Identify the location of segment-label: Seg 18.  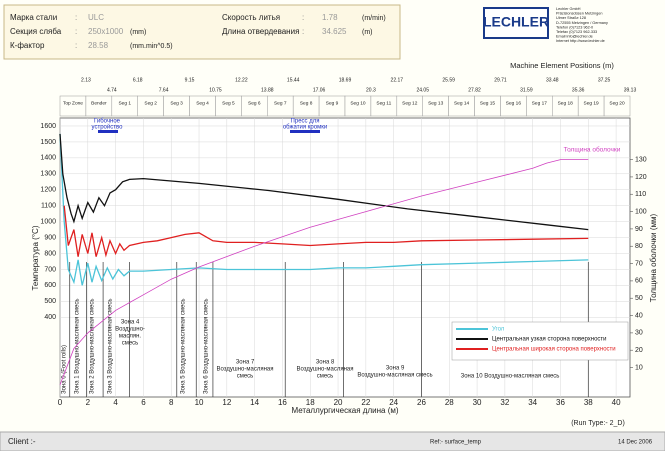
(566, 103).